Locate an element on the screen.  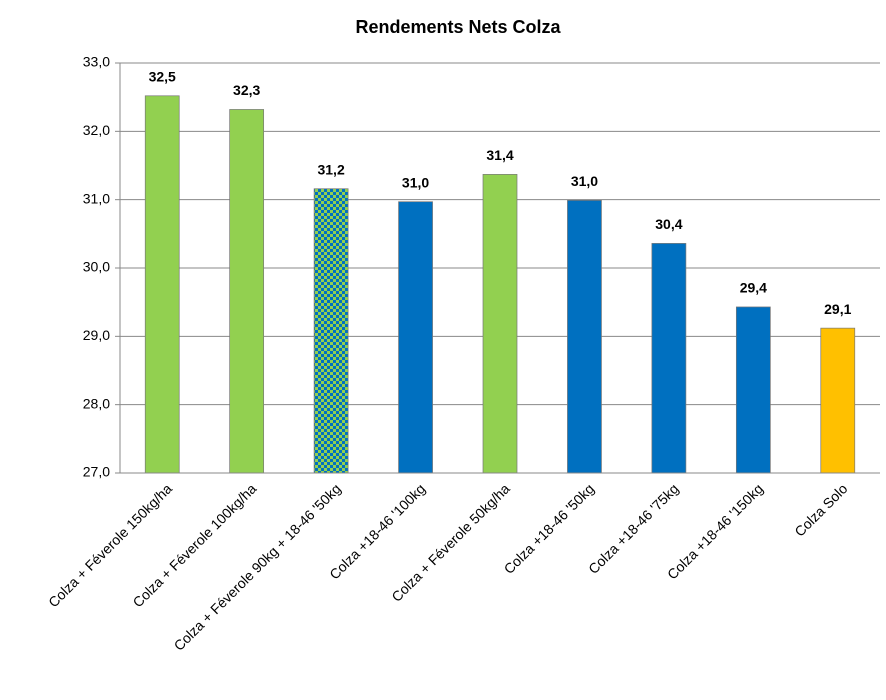
x-tick-label: Colza +18-46 '75kg is located at coordinates (633, 528).